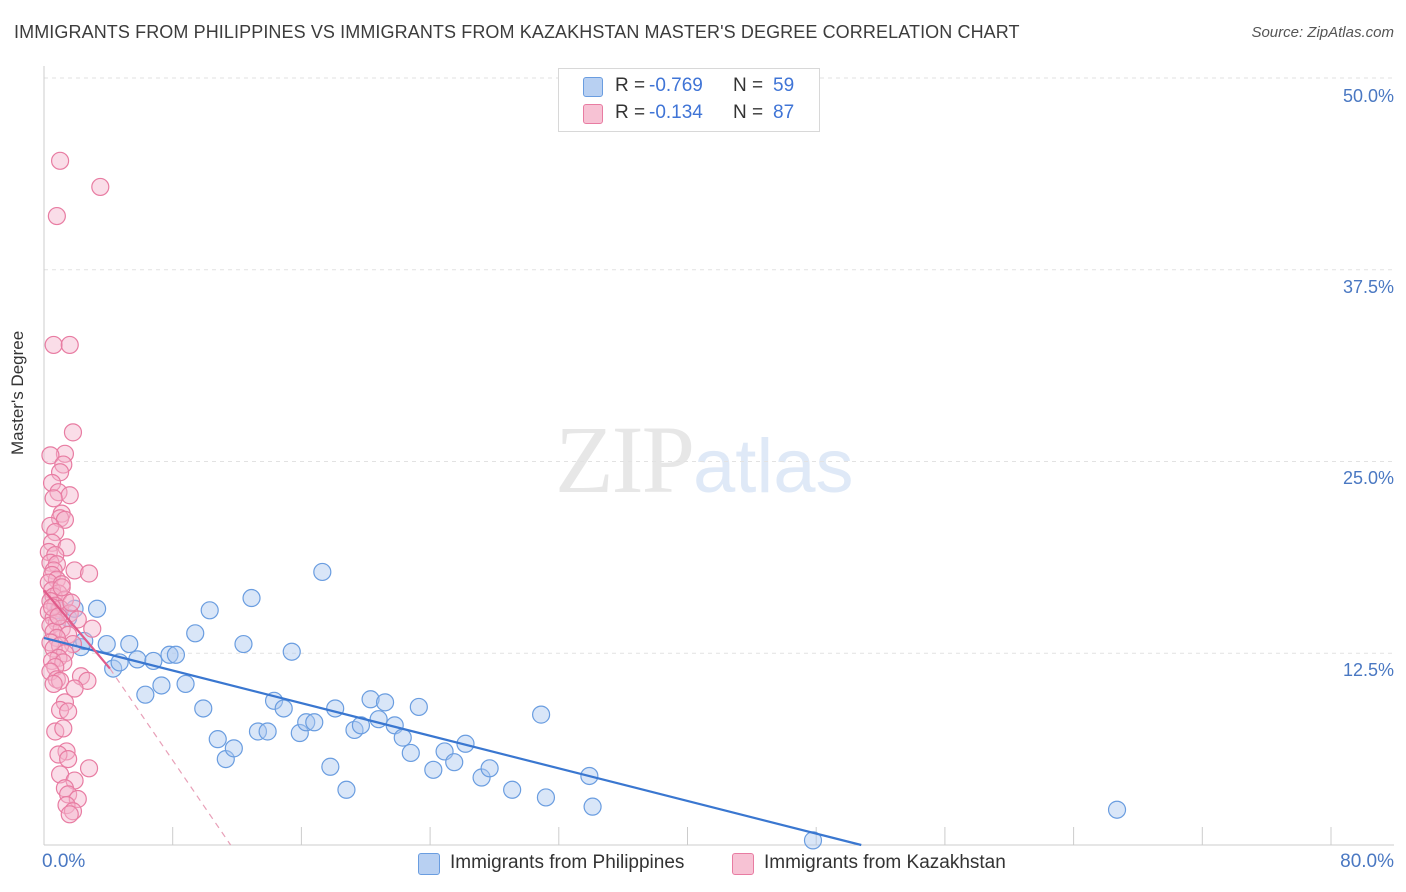 The image size is (1406, 892). I want to click on y-tick-label-25: 25.0%, so click(1368, 478).